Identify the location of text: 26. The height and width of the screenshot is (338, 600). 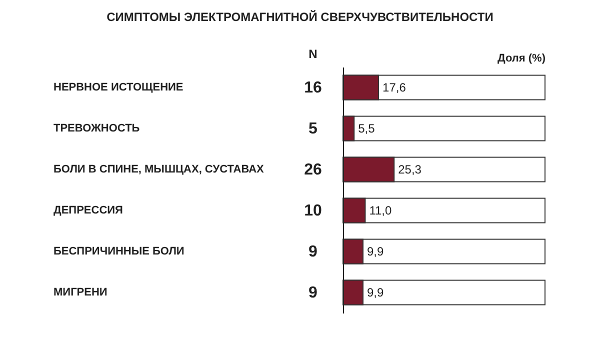
(313, 170).